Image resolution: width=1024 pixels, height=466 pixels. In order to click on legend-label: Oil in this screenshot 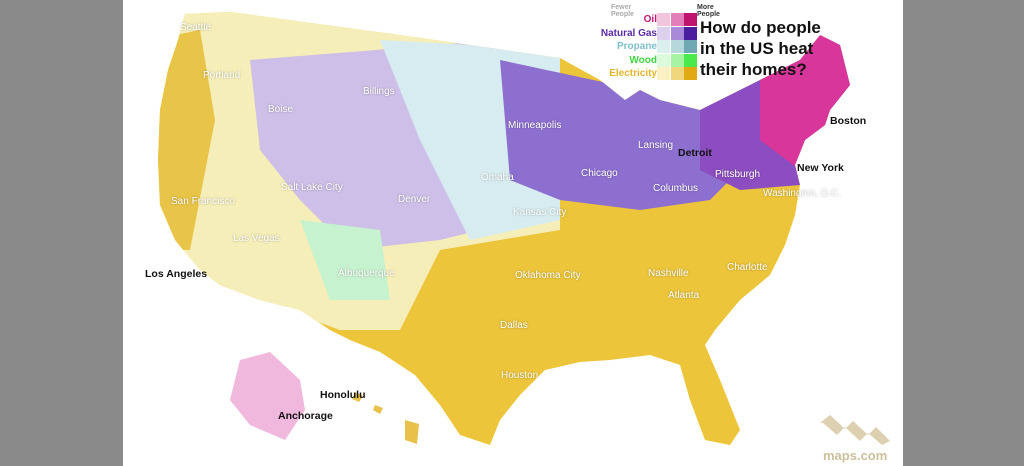, I will do `click(650, 19)`.